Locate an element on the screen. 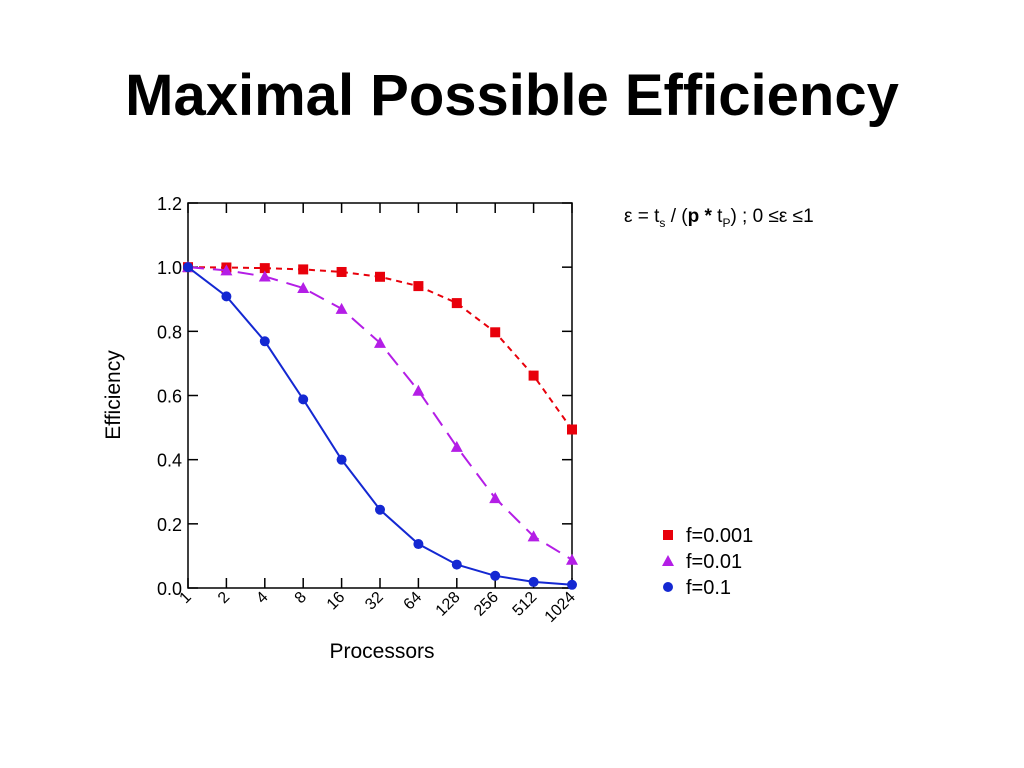  slide-title: Maximal Possible Efficiency is located at coordinates (512, 95).